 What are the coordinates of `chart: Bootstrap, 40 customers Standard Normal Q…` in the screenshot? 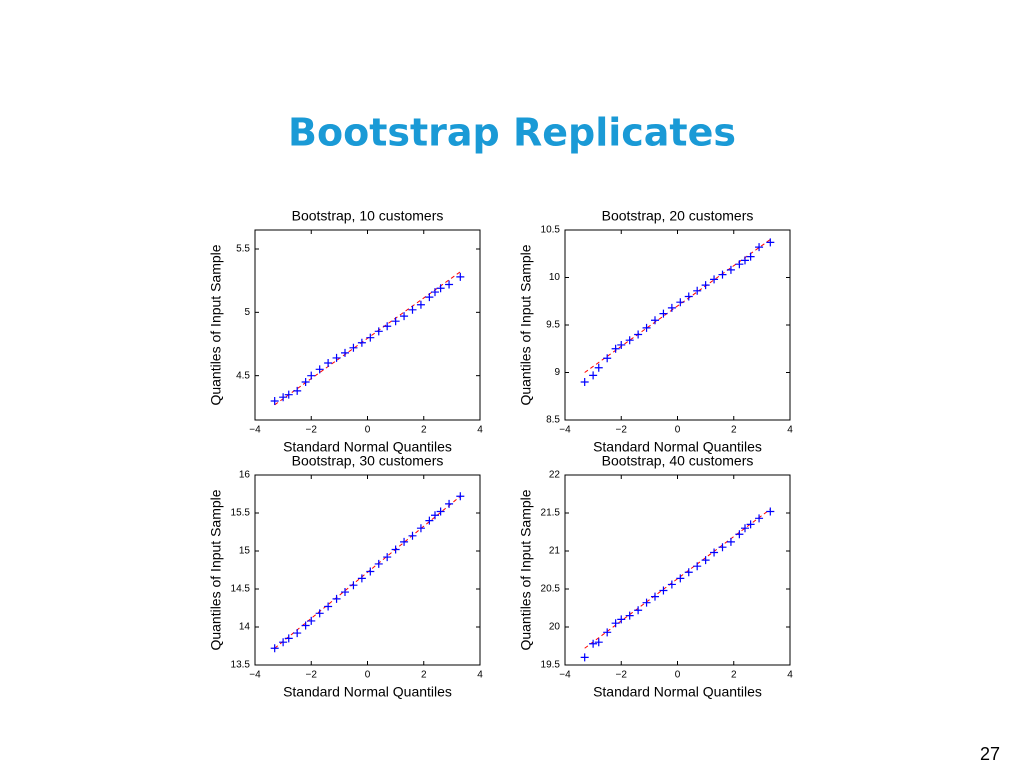 It's located at (656, 576).